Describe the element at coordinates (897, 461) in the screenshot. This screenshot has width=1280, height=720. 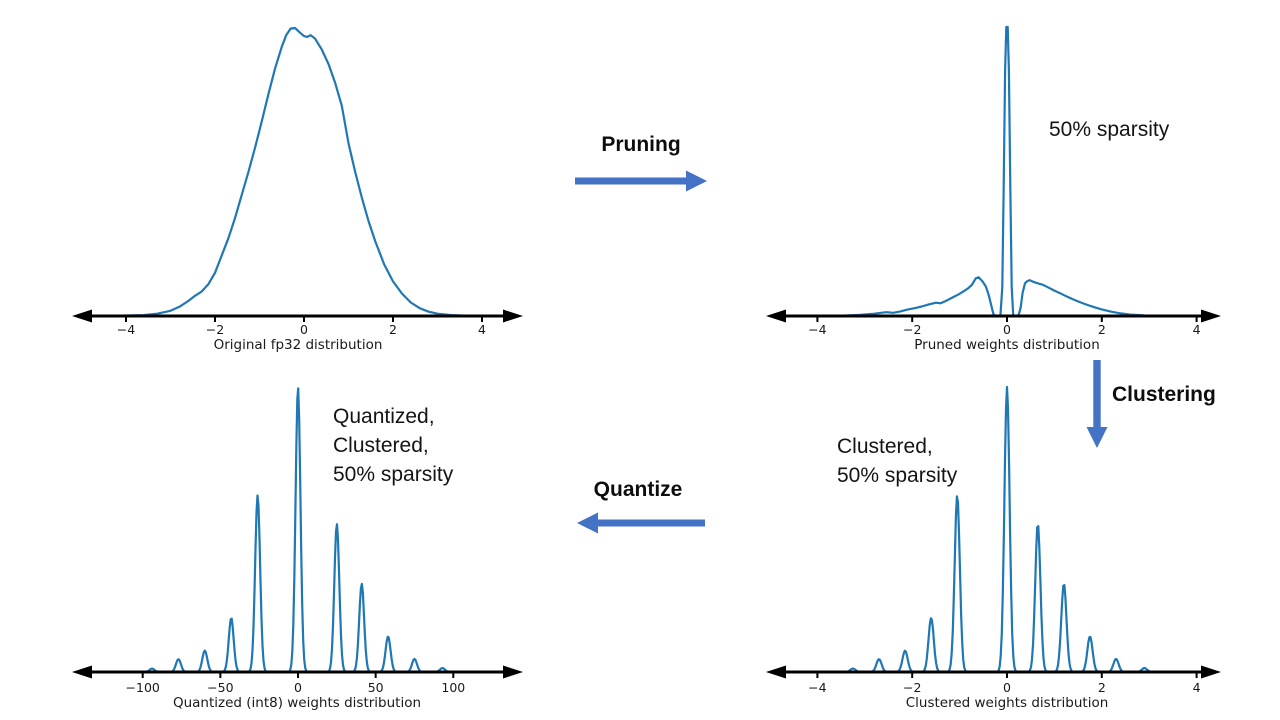
I see `note-clustered-sparsity: Clustered, 50% sparsity` at that location.